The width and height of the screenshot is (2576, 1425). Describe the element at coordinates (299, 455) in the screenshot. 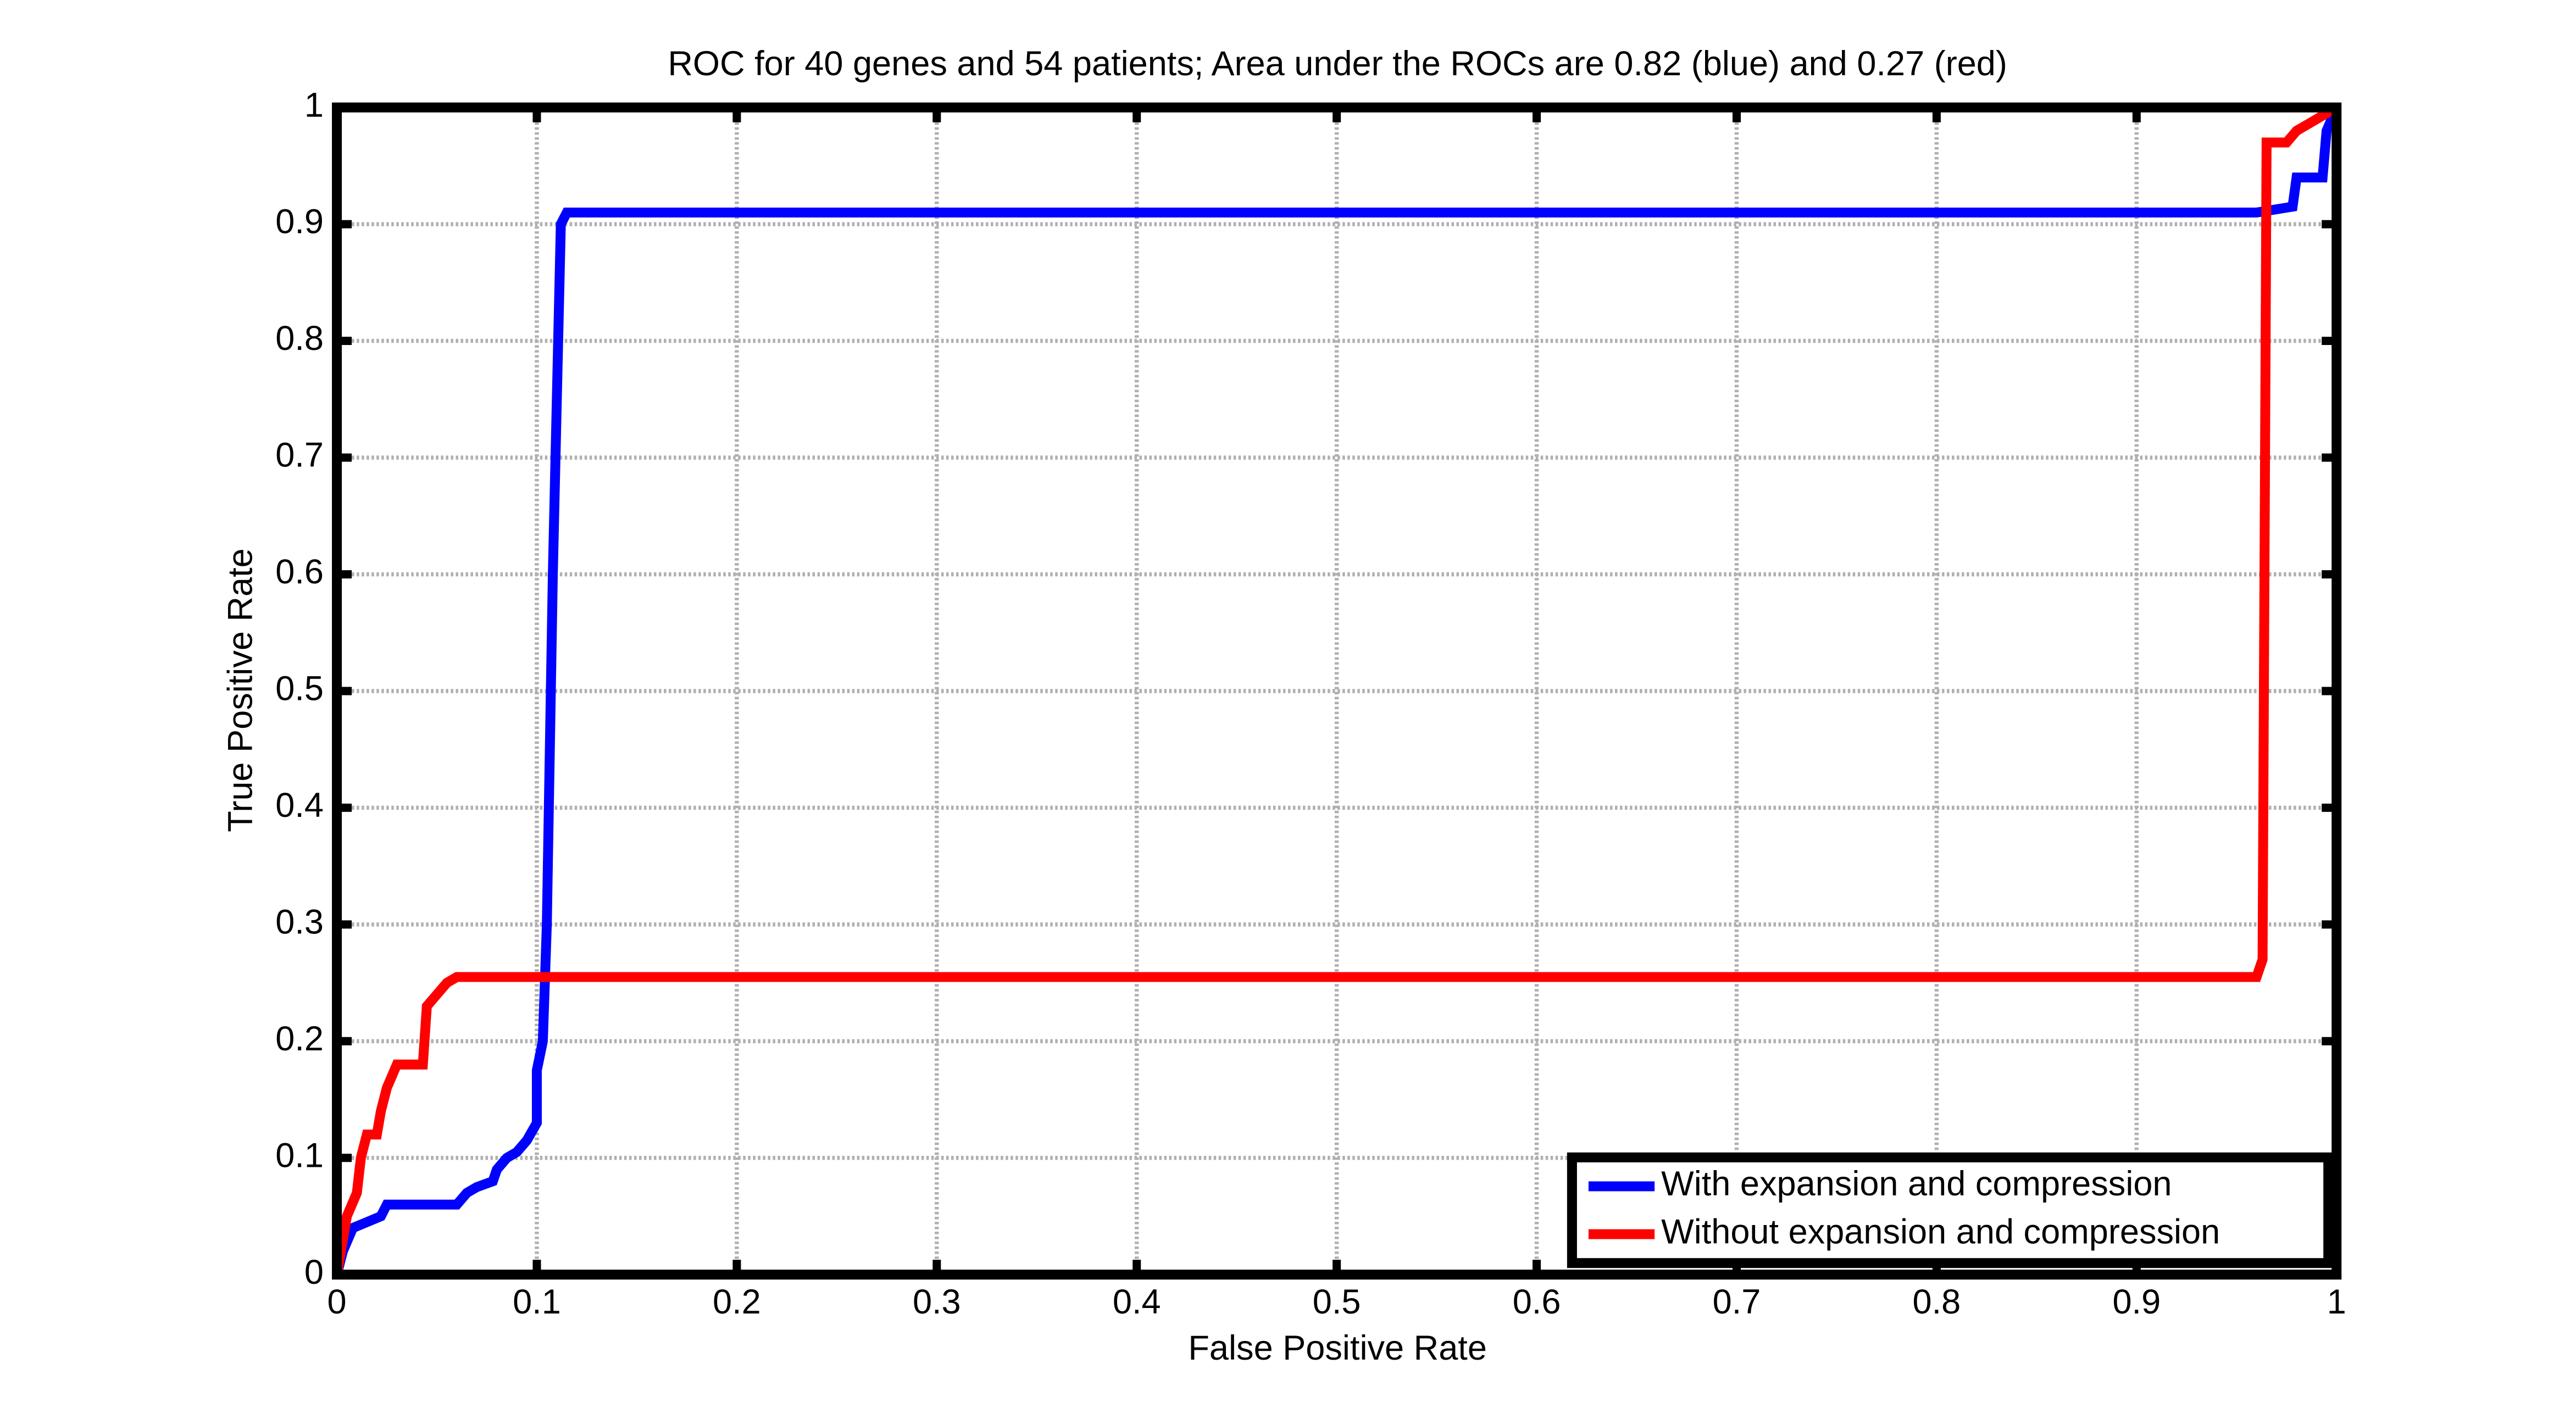

I see `y-tick-label: 0.7` at that location.